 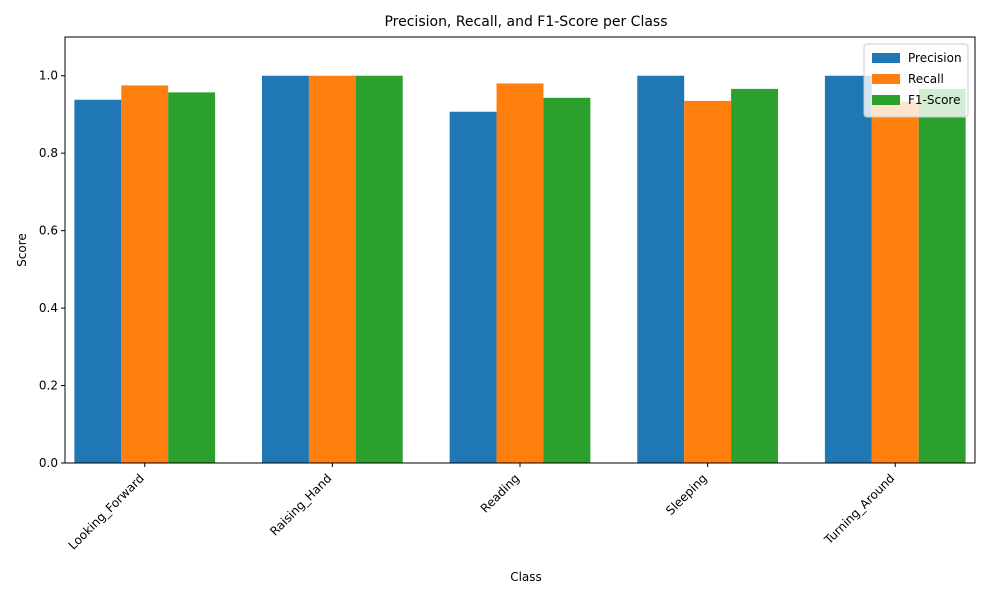 What do you see at coordinates (192, 277) in the screenshot?
I see `bar-f1-score-looking-forward` at bounding box center [192, 277].